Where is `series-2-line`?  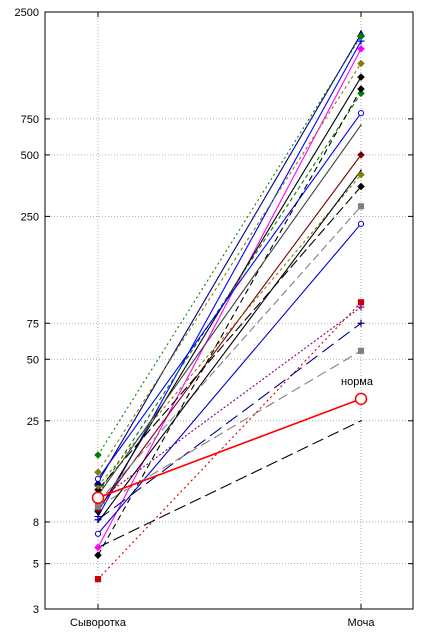
series-2-line is located at coordinates (229, 484).